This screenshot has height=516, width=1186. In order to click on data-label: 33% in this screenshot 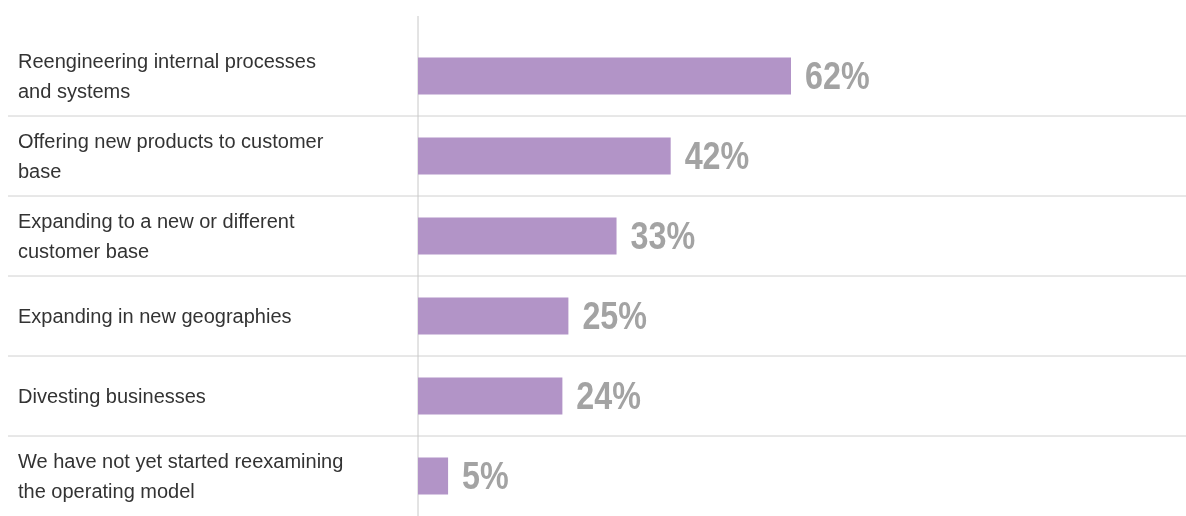, I will do `click(663, 236)`.